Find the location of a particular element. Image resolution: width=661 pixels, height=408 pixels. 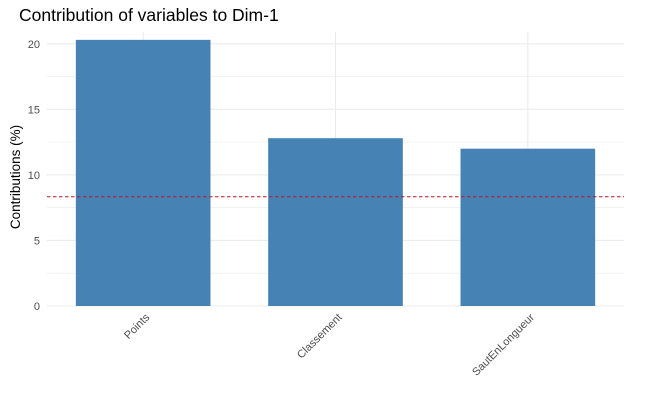

y-axis-ticks: 0 5 10 15 20 is located at coordinates (34, 176).